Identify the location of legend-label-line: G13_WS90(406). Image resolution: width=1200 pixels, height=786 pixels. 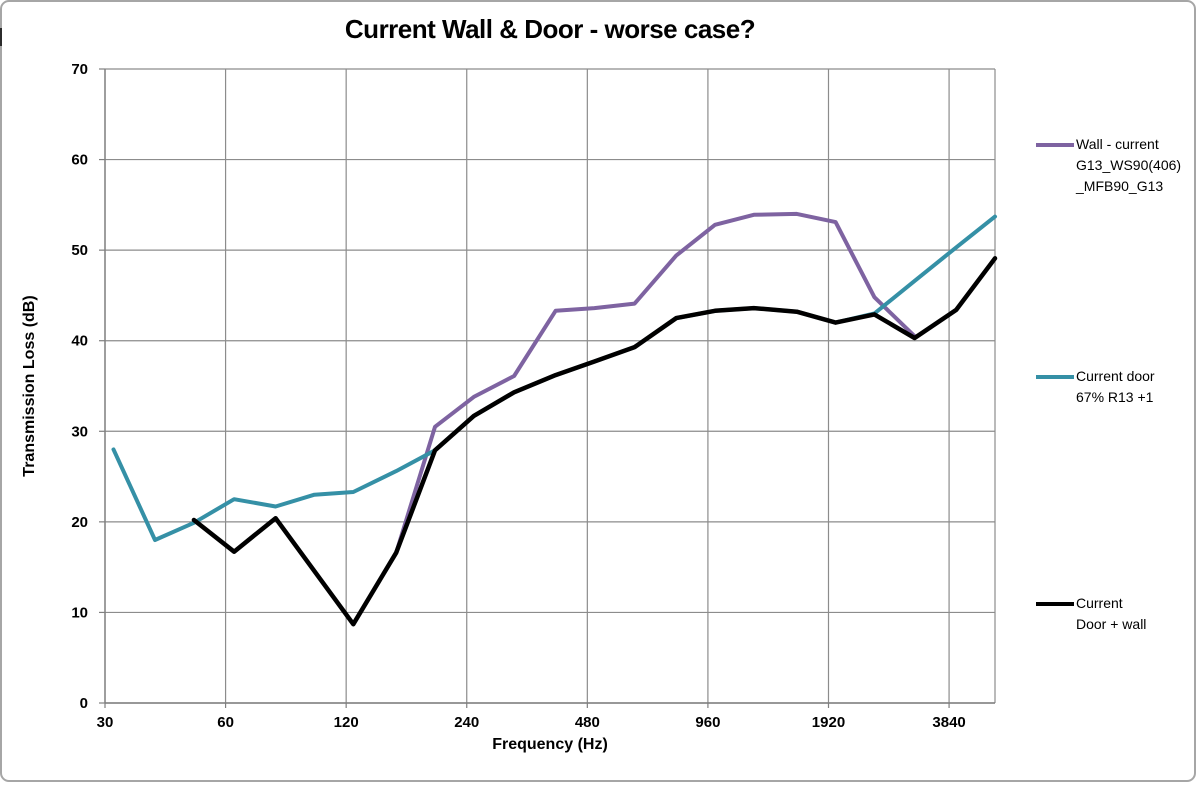
(1129, 165).